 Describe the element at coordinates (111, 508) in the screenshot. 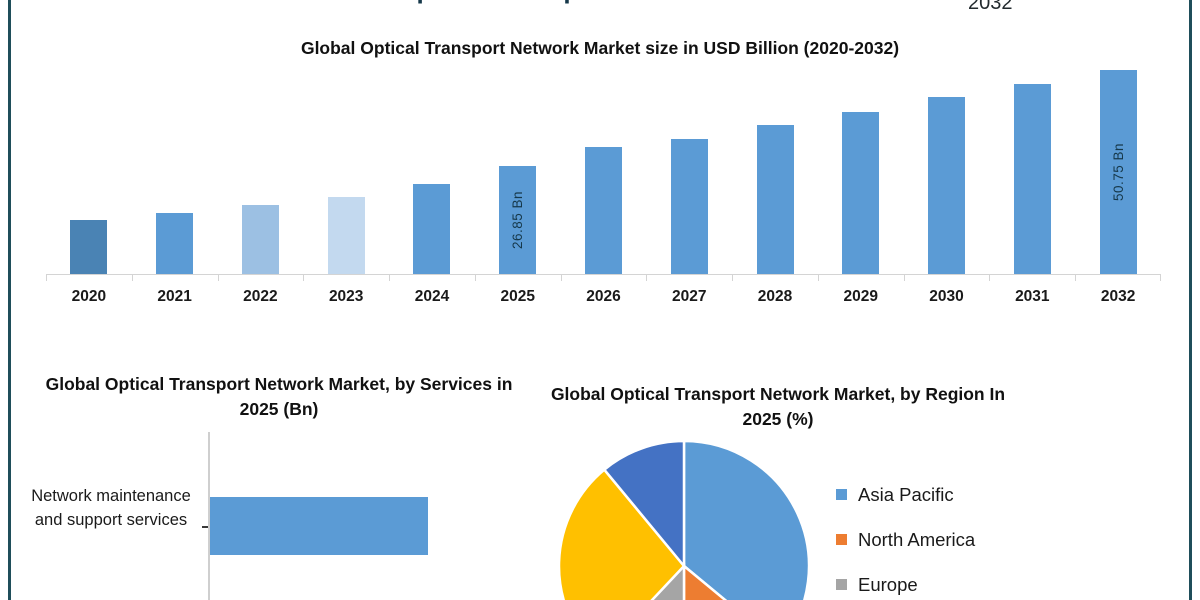

I see `services-category-label: Network maintenance and support services` at that location.